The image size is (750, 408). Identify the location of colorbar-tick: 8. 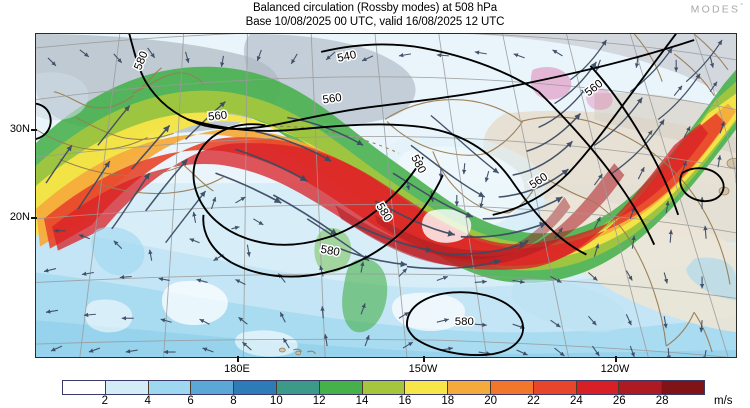
(233, 401).